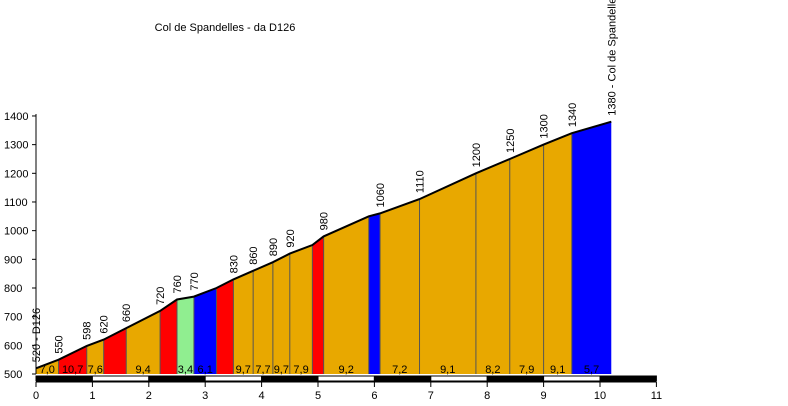 The height and width of the screenshot is (406, 788). Describe the element at coordinates (95, 370) in the screenshot. I see `grade-label-3: 7,6` at that location.